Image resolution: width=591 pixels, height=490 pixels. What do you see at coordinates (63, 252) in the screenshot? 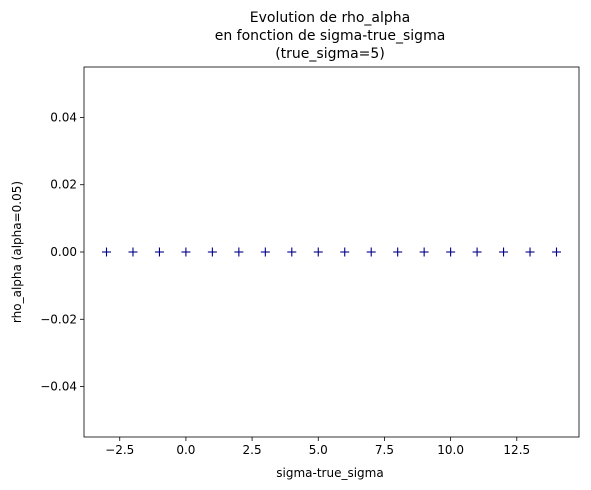
I see `y-tick-label: 0.00` at bounding box center [63, 252].